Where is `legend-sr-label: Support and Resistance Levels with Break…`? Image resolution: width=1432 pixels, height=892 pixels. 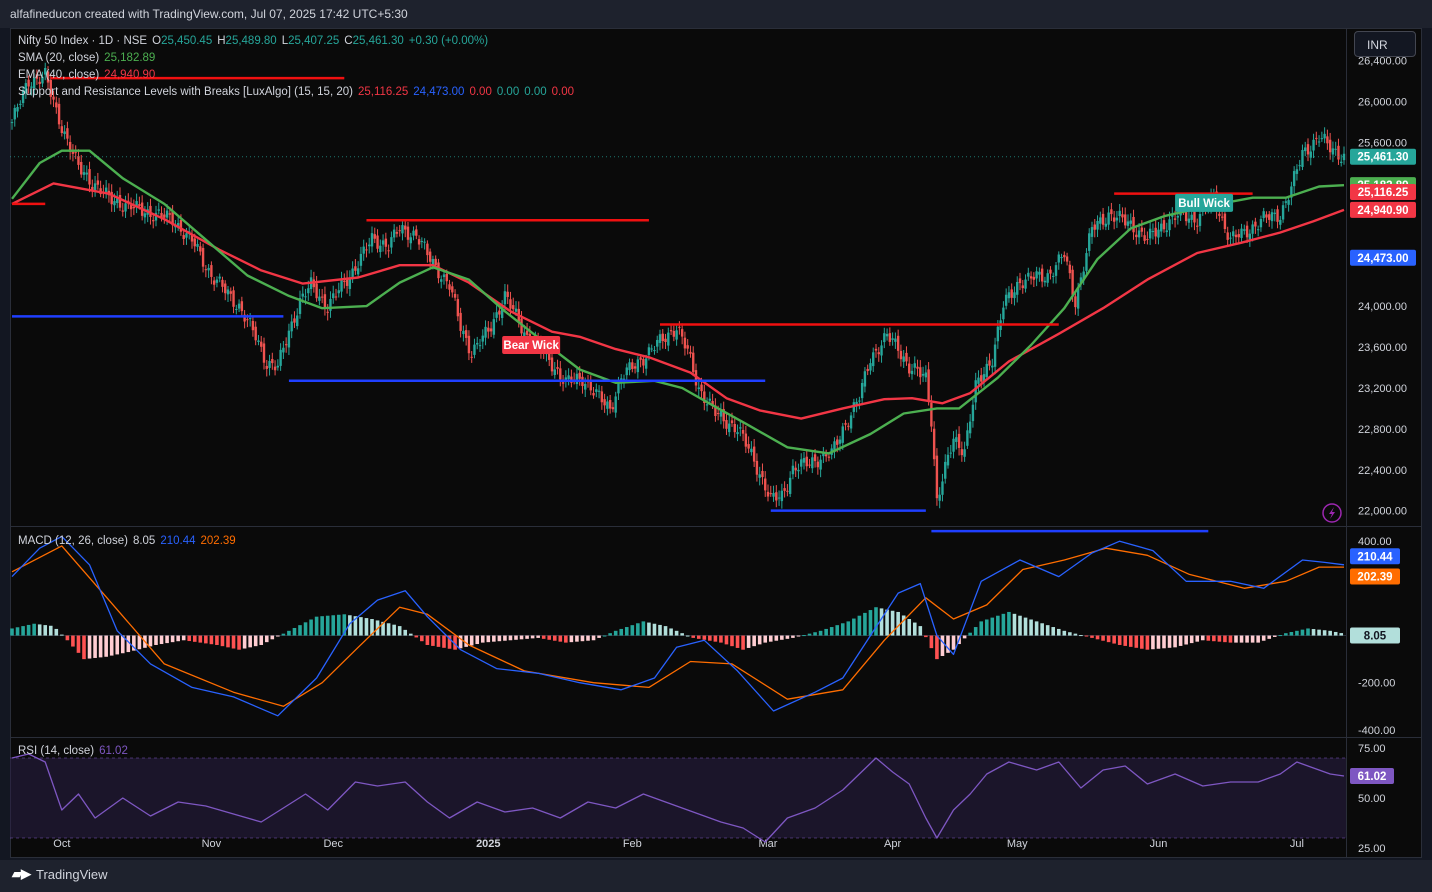 legend-sr-label: Support and Resistance Levels with Break… is located at coordinates (185, 92).